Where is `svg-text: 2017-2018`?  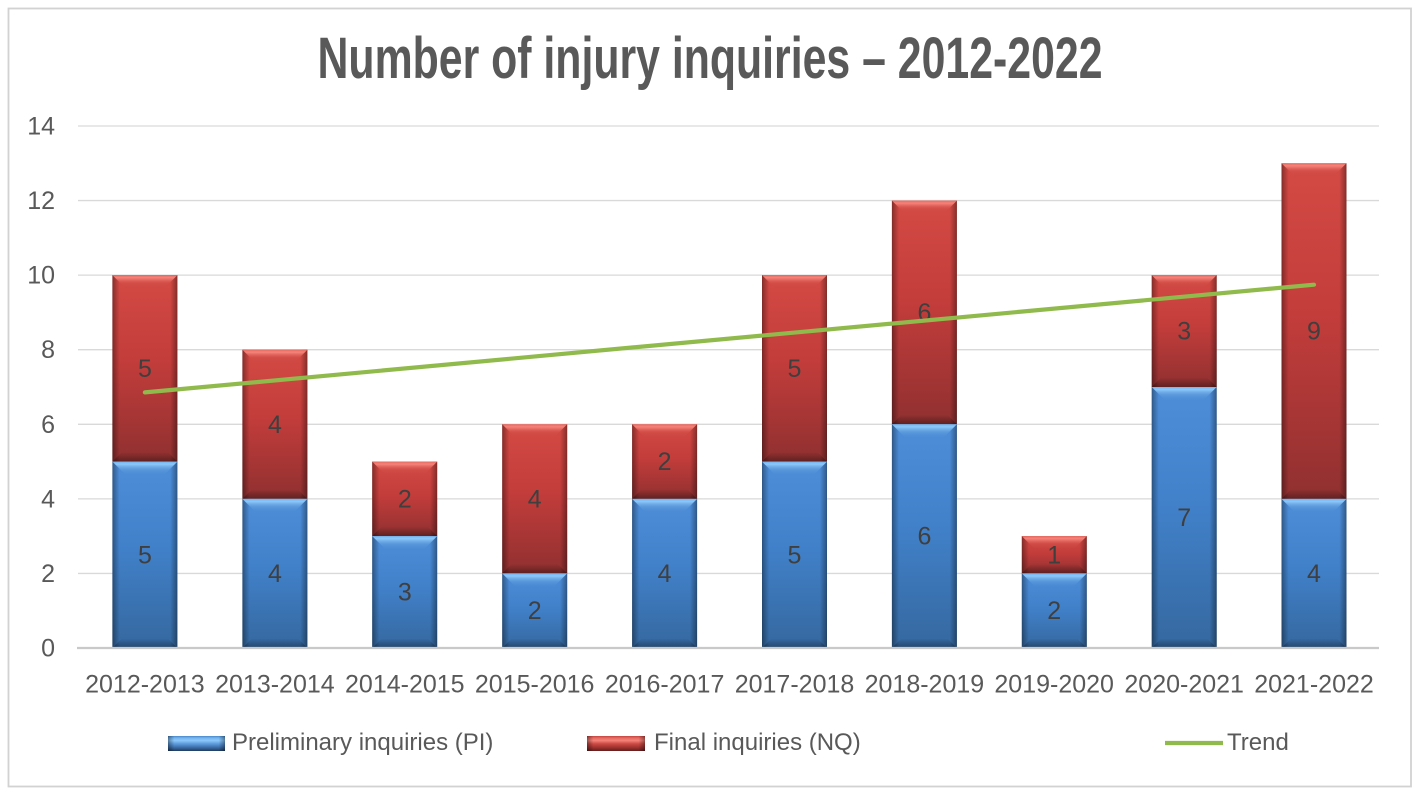
svg-text: 2017-2018 is located at coordinates (795, 685).